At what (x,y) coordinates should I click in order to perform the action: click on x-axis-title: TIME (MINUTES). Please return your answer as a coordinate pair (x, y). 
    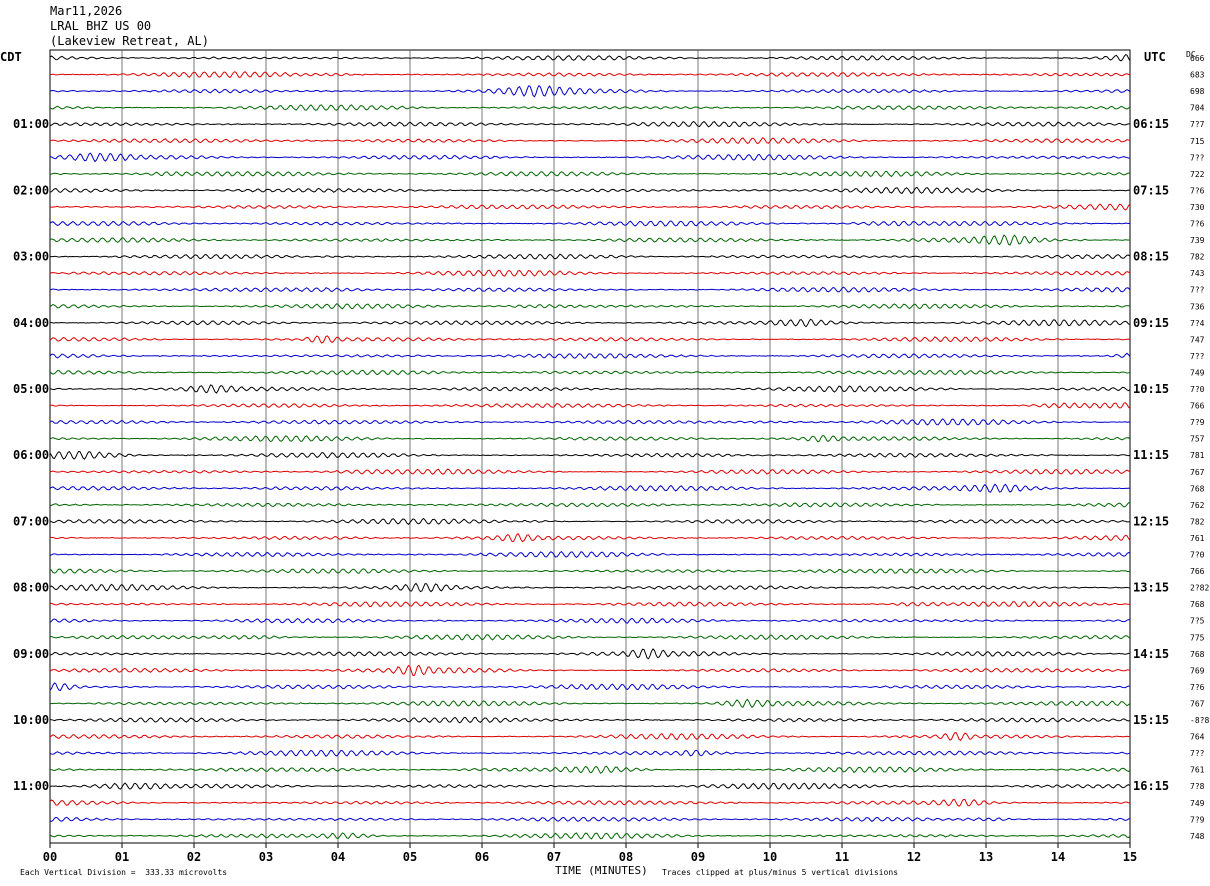
    Looking at the image, I should click on (601, 870).